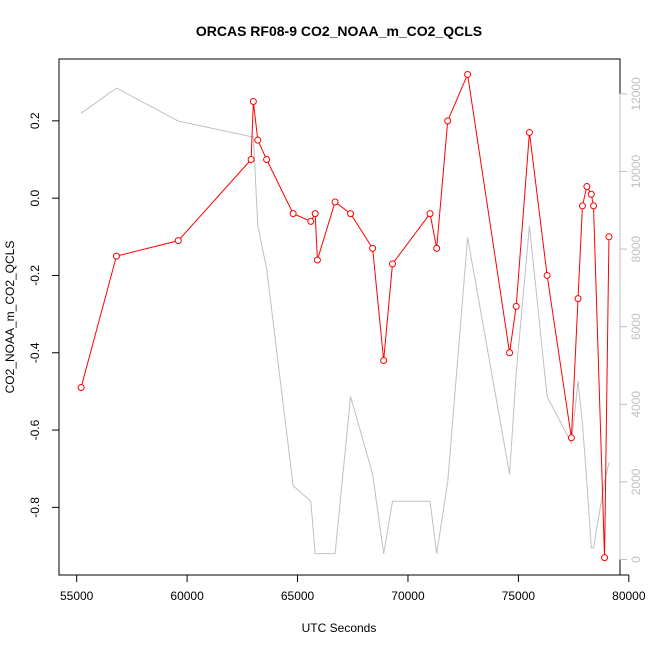  Describe the element at coordinates (35, 120) in the screenshot. I see `y-tick-label: 0.2` at that location.